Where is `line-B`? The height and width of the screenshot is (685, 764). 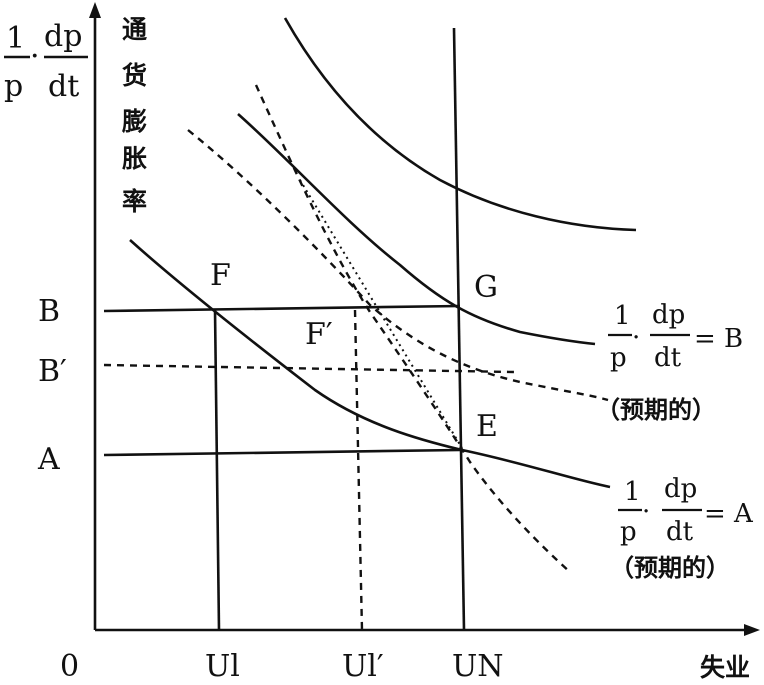 line-B is located at coordinates (282, 308).